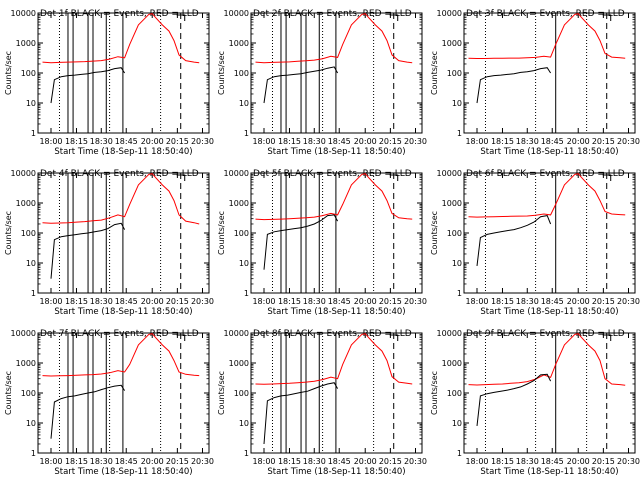 The image size is (640, 480). I want to click on panel-title: Det 9f BLACK = Events, RED = LLD, so click(545, 334).